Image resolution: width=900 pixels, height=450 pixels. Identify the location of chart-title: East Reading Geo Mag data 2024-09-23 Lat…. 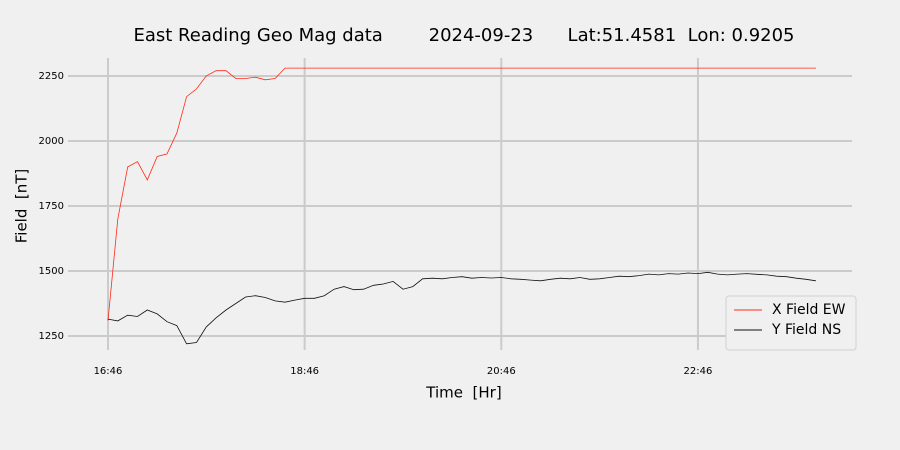
(463, 35).